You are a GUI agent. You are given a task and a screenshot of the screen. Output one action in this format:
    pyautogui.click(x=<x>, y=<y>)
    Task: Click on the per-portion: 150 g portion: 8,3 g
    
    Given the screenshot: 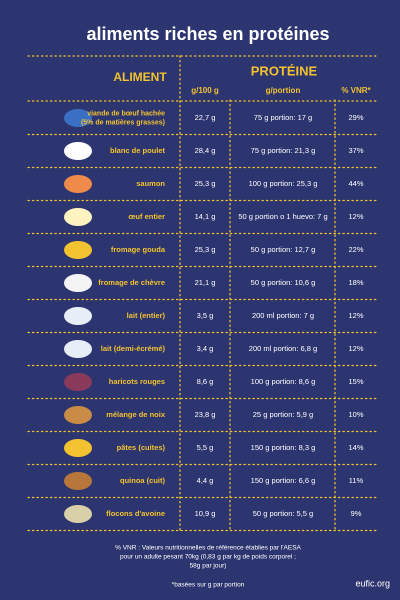 What is the action you would take?
    pyautogui.click(x=283, y=447)
    